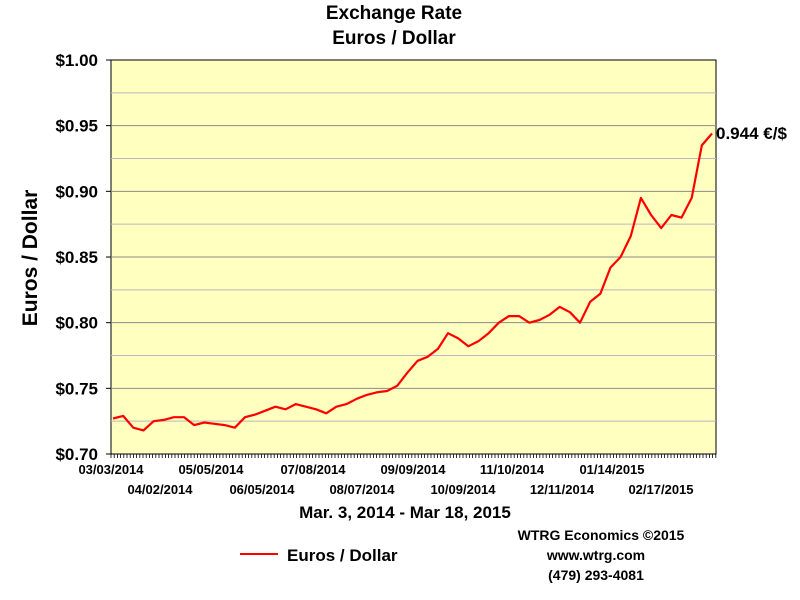  I want to click on legend-label: Euros / Dollar, so click(342, 555).